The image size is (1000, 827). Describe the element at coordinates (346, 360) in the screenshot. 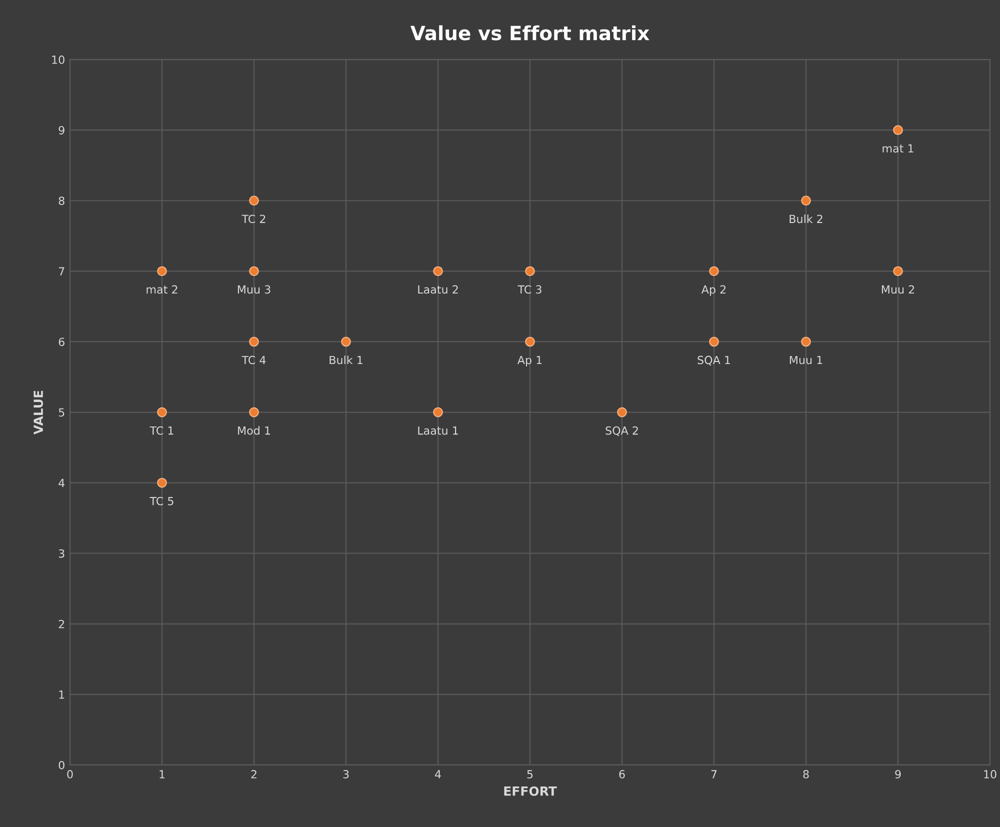

I see `annotation: Bulk 1` at that location.